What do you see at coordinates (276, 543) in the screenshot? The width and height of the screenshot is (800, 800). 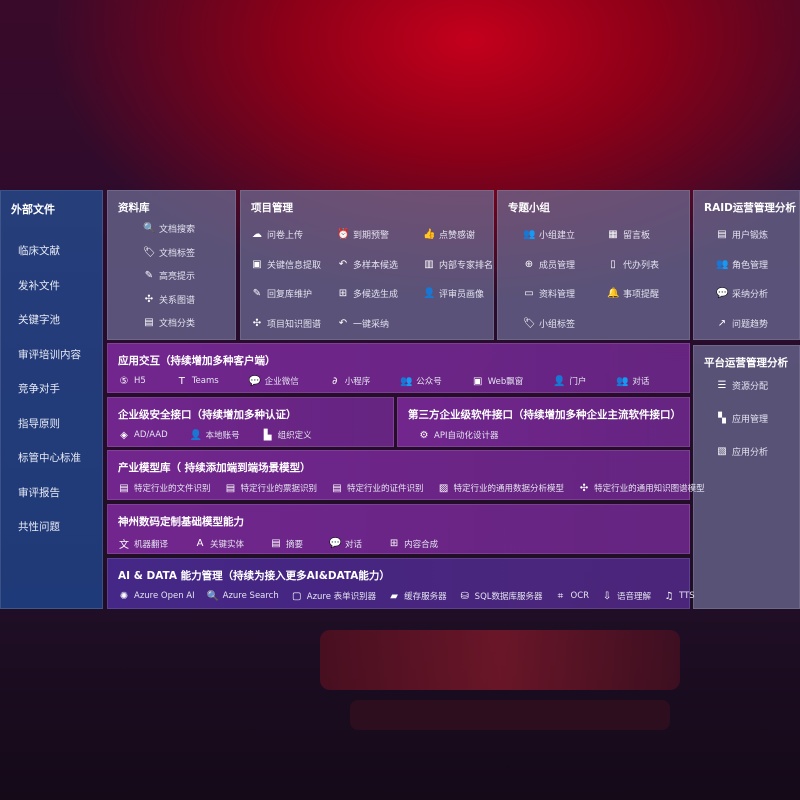 I see `summary-icon: ▤` at bounding box center [276, 543].